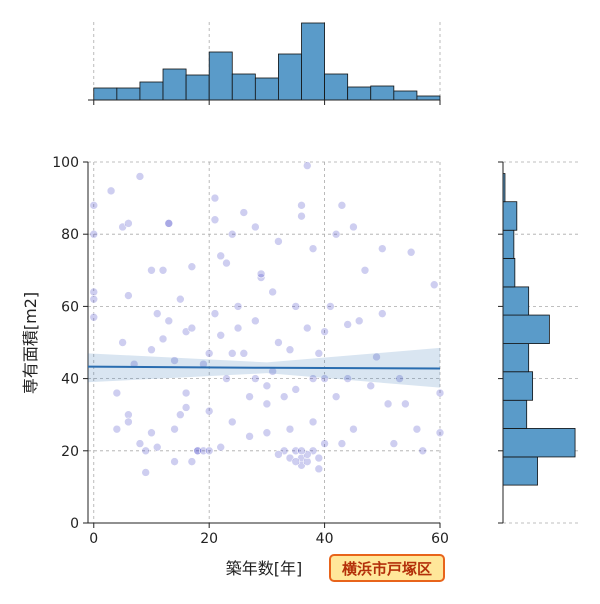  What do you see at coordinates (30, 343) in the screenshot?
I see `y-axis-label: 専有面積[m2]` at bounding box center [30, 343].